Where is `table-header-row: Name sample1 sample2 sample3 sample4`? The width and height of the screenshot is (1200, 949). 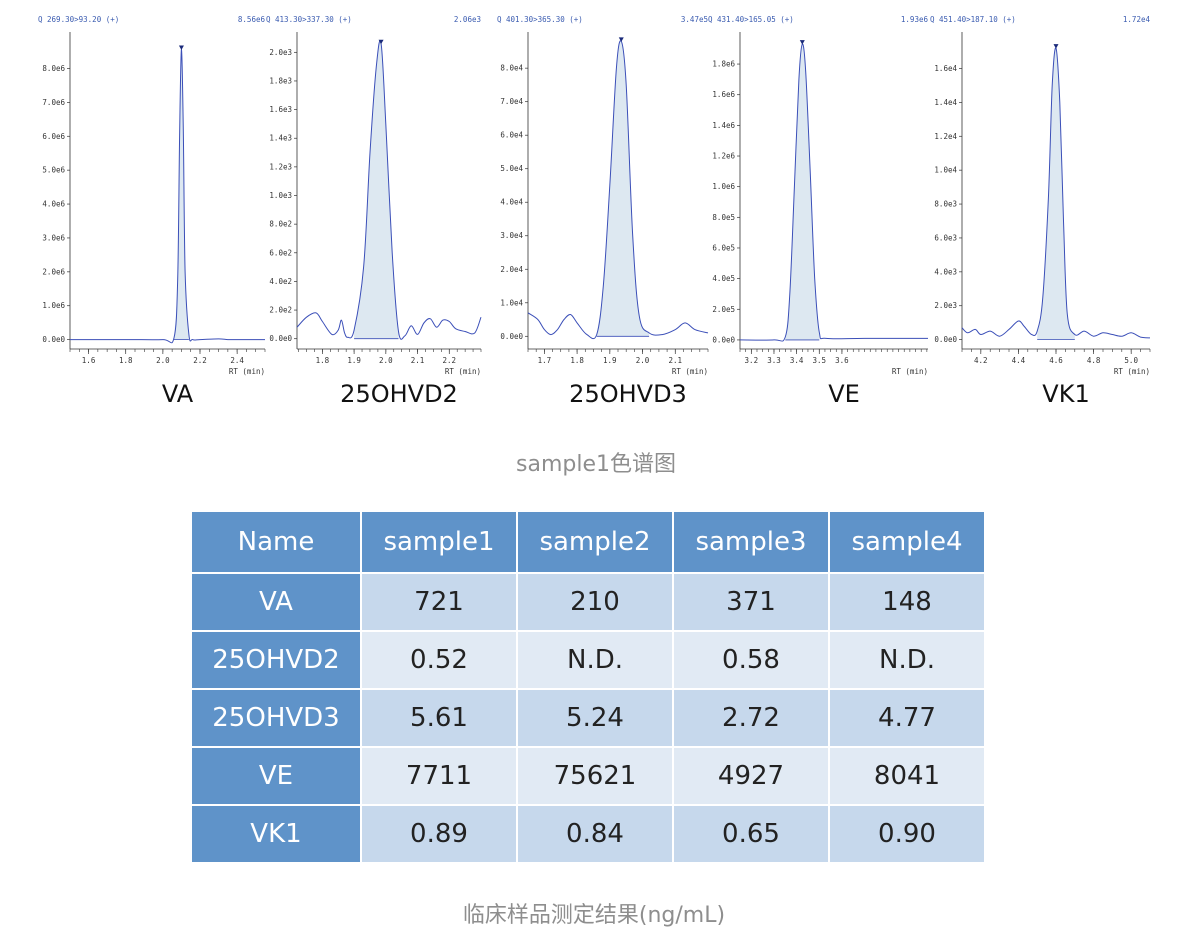
table-header-row: Name sample1 sample2 sample3 sample4 is located at coordinates (588, 542).